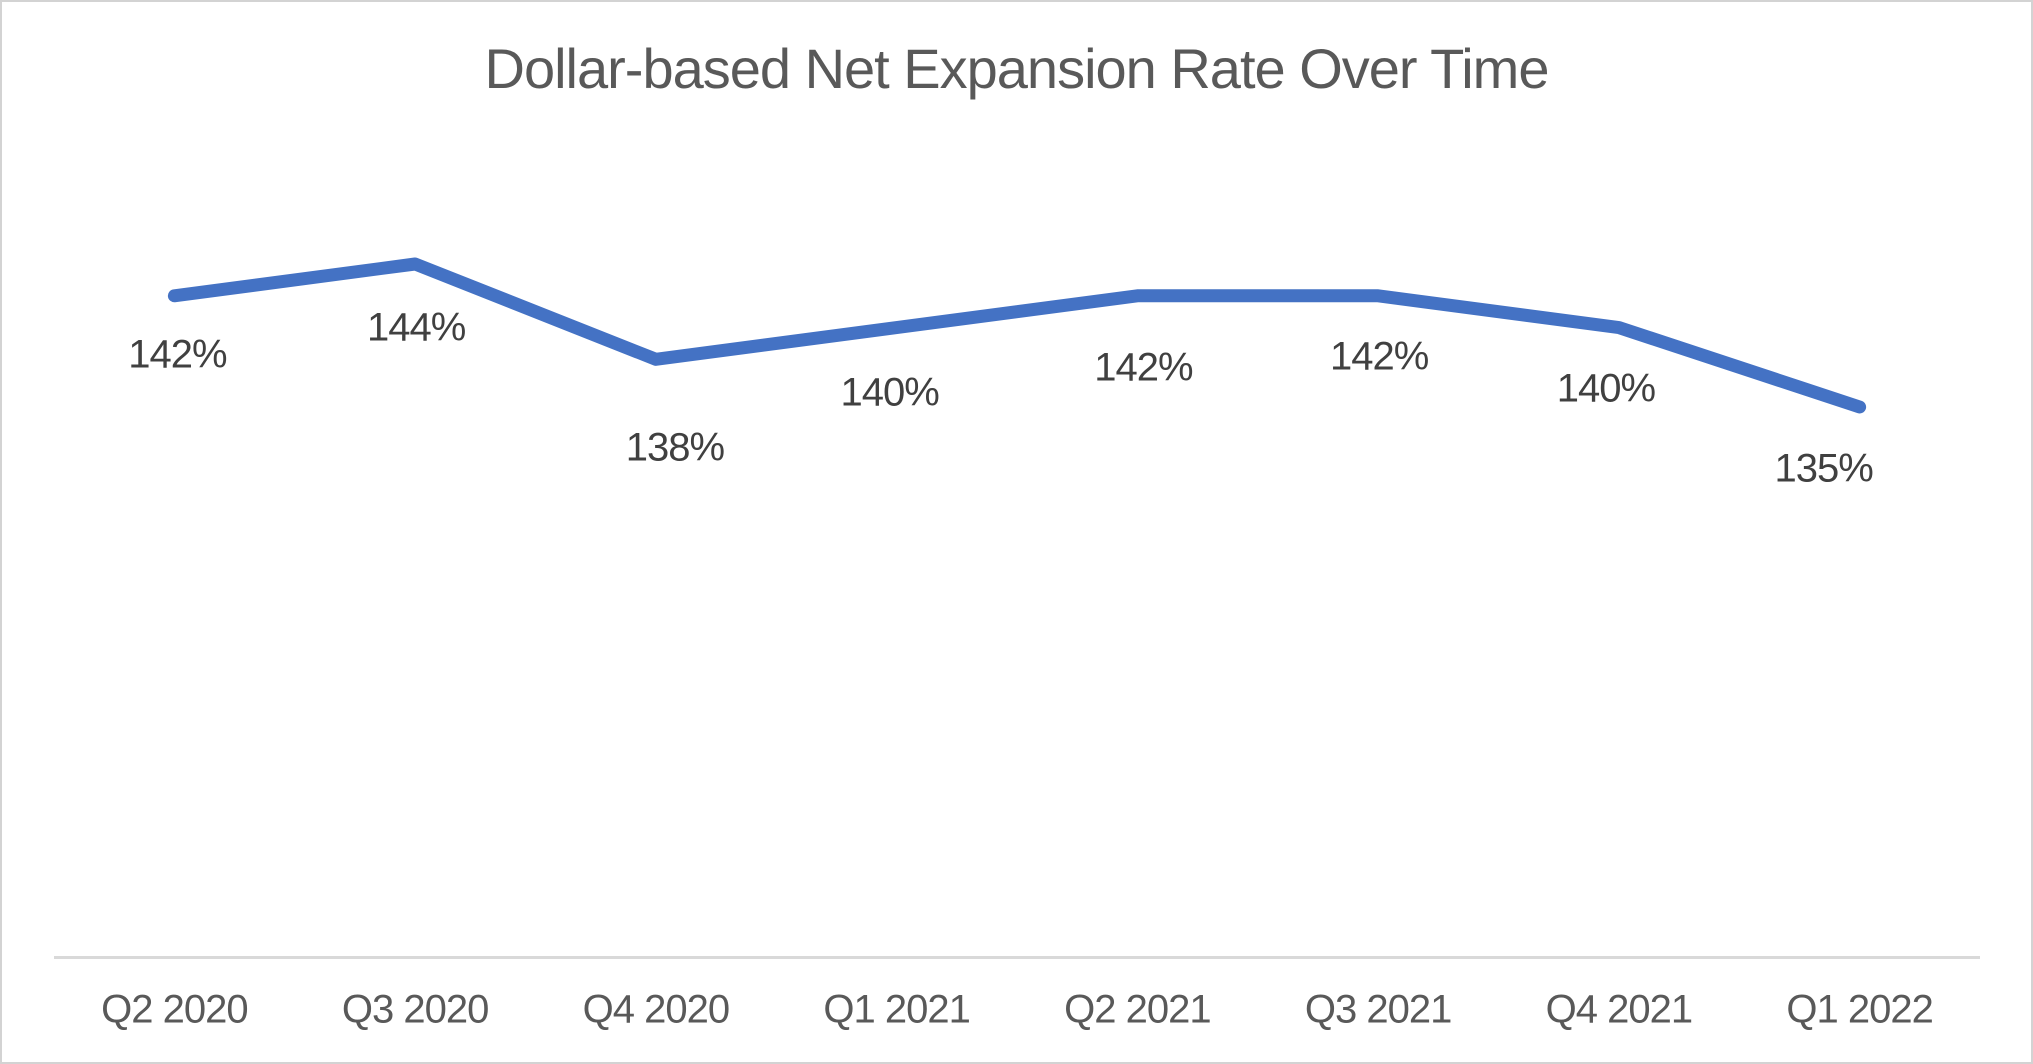  Describe the element at coordinates (1606, 388) in the screenshot. I see `data-label-q4-2021: 140%` at that location.